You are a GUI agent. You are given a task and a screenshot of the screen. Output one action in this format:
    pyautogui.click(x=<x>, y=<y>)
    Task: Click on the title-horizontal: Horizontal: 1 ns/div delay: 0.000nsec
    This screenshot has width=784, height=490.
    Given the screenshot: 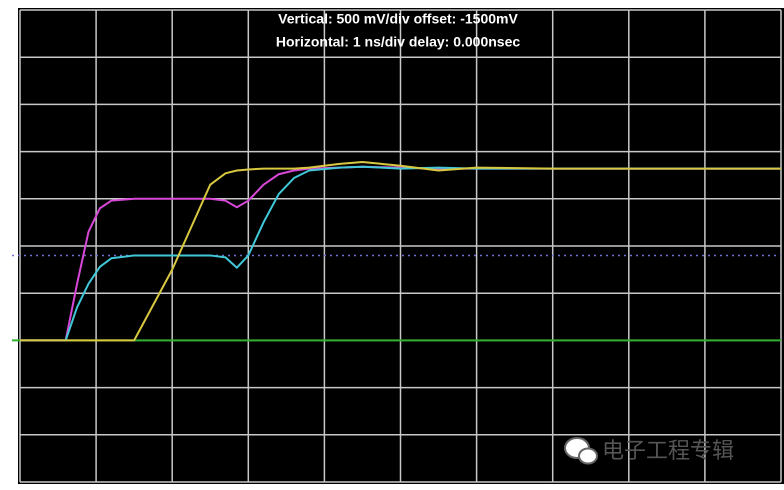 What is the action you would take?
    pyautogui.click(x=398, y=42)
    